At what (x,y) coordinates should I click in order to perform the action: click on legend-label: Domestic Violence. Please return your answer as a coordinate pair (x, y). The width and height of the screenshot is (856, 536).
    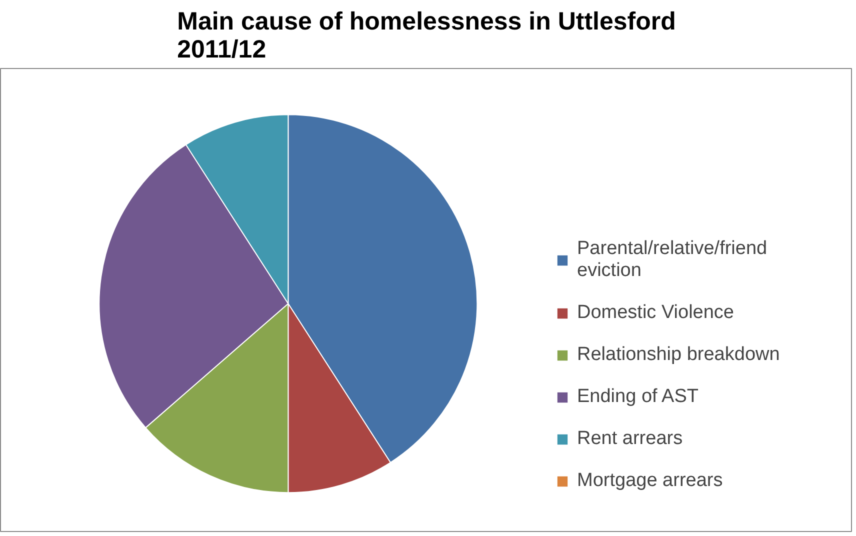
    Looking at the image, I should click on (655, 313).